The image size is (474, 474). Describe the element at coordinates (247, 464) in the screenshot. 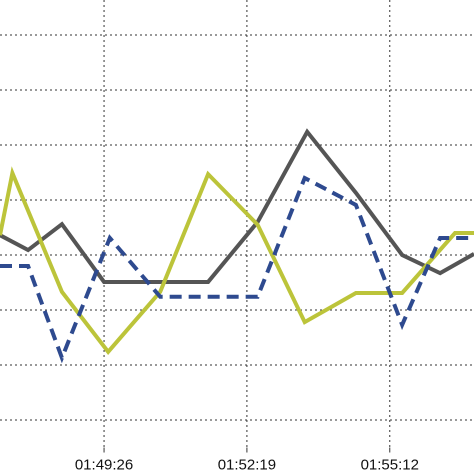

I see `x-tick-label: 01:52:19` at that location.